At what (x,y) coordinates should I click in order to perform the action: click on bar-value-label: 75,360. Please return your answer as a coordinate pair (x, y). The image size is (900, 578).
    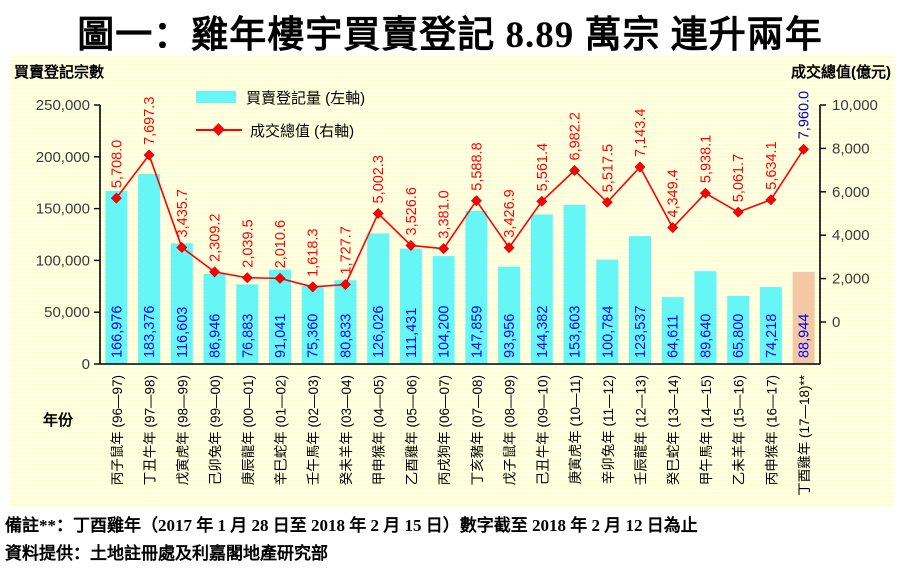
    Looking at the image, I should click on (314, 336).